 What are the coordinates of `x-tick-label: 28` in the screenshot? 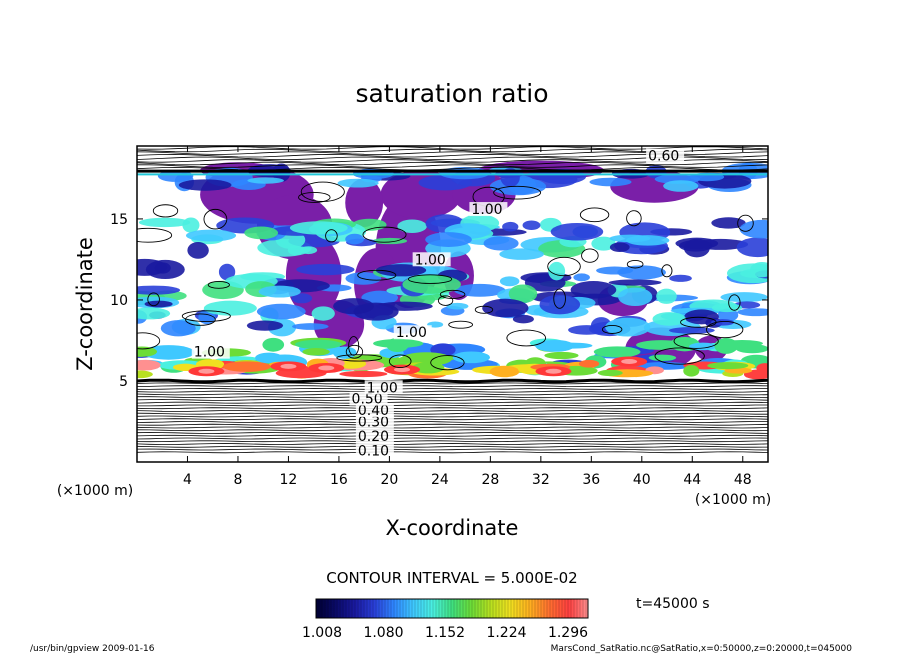 It's located at (490, 480).